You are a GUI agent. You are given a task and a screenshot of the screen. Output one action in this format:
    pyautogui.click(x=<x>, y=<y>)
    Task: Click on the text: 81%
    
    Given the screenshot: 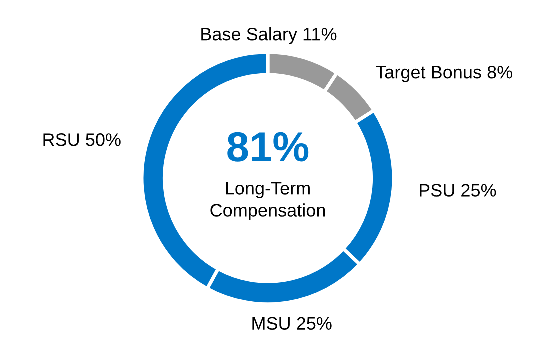 What is the action you would take?
    pyautogui.click(x=268, y=147)
    